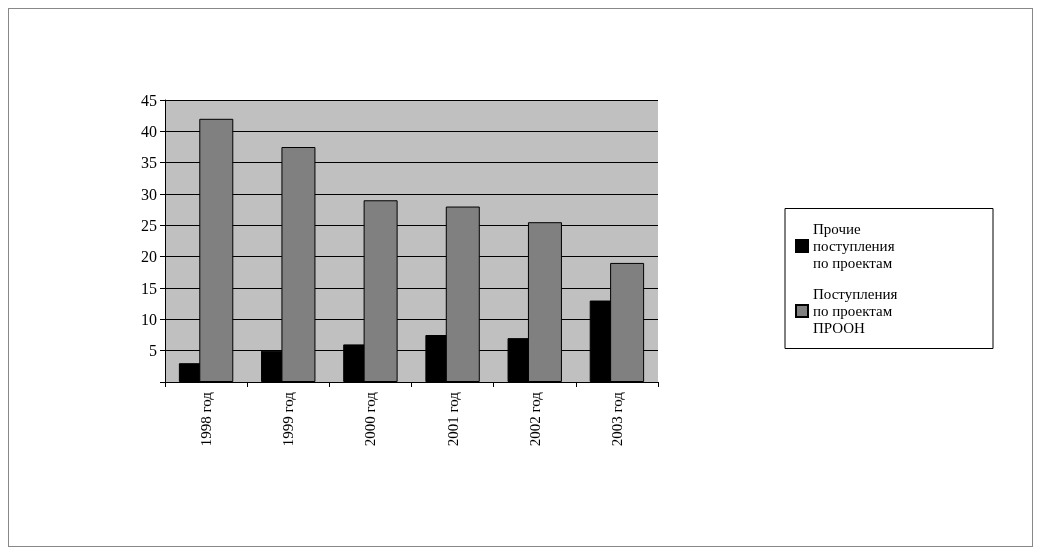 This screenshot has height=557, width=1043. What do you see at coordinates (149, 225) in the screenshot?
I see `y-tick-label: 25` at bounding box center [149, 225].